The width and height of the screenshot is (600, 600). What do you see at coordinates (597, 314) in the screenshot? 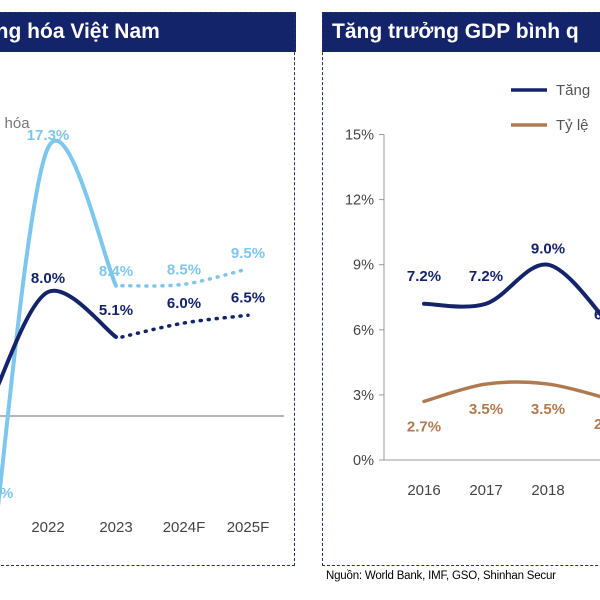
I see `right-navy-data-label: 6` at bounding box center [597, 314].